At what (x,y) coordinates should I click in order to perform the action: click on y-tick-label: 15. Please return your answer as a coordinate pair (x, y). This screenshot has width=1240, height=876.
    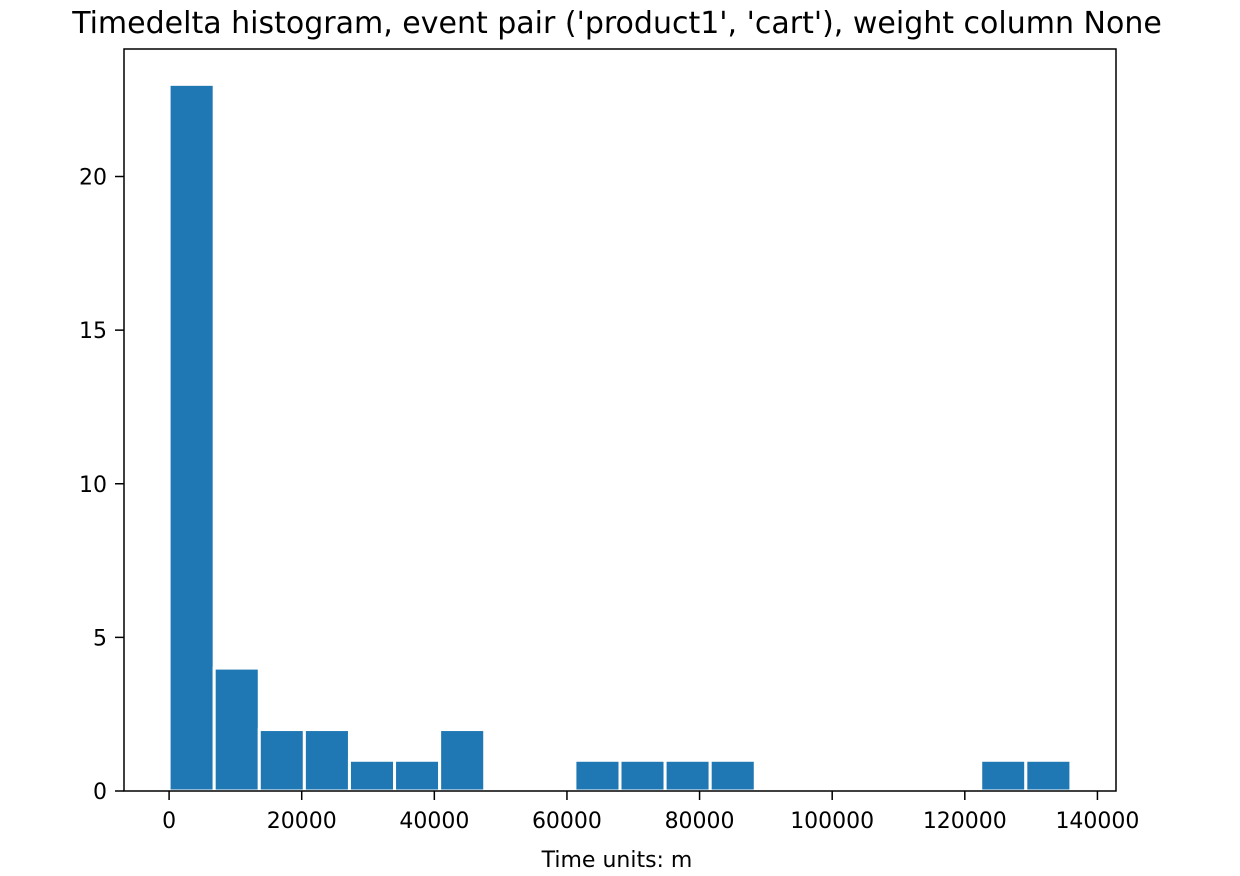
    Looking at the image, I should click on (93, 331).